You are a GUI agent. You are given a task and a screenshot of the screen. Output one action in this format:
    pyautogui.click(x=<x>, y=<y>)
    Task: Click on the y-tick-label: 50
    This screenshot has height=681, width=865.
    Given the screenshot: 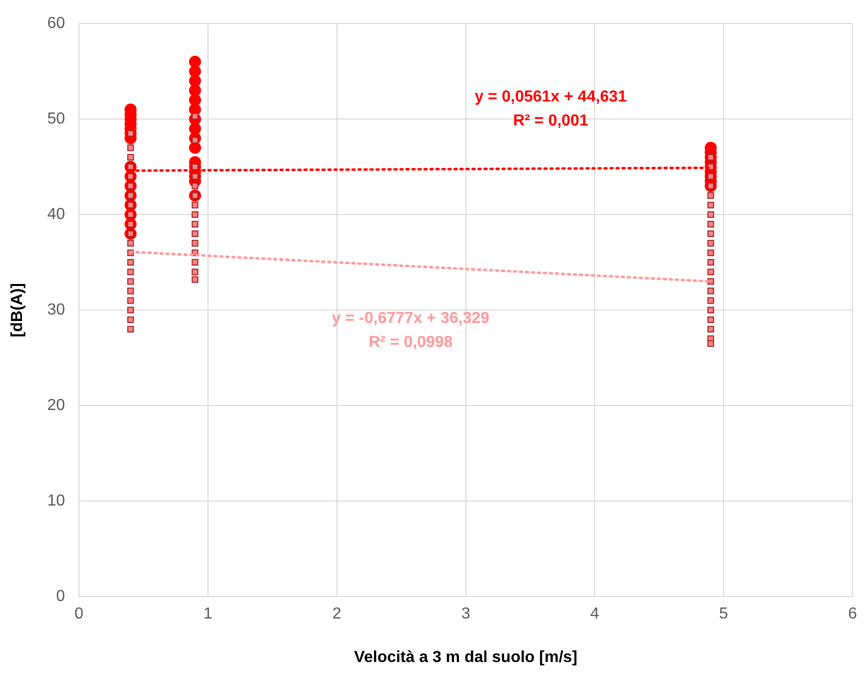 What is the action you would take?
    pyautogui.click(x=56, y=119)
    